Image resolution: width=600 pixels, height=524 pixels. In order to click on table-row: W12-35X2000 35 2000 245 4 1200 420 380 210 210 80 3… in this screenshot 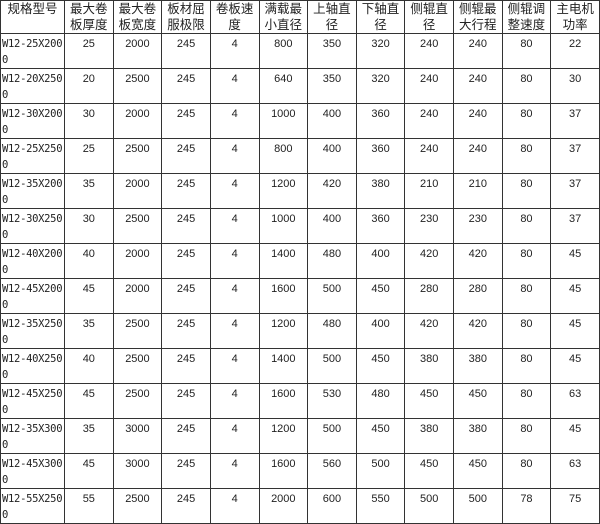, I will do `click(300, 191)`.